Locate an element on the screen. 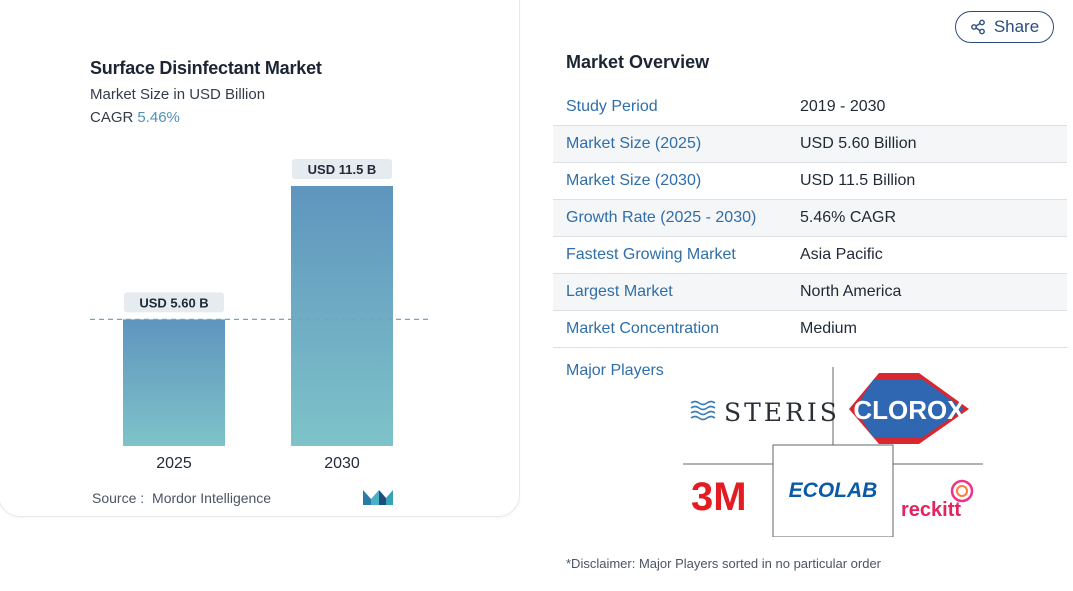 This screenshot has height=591, width=1073. overview-row: Market Size (2025) USD 5.60 Billion is located at coordinates (810, 144).